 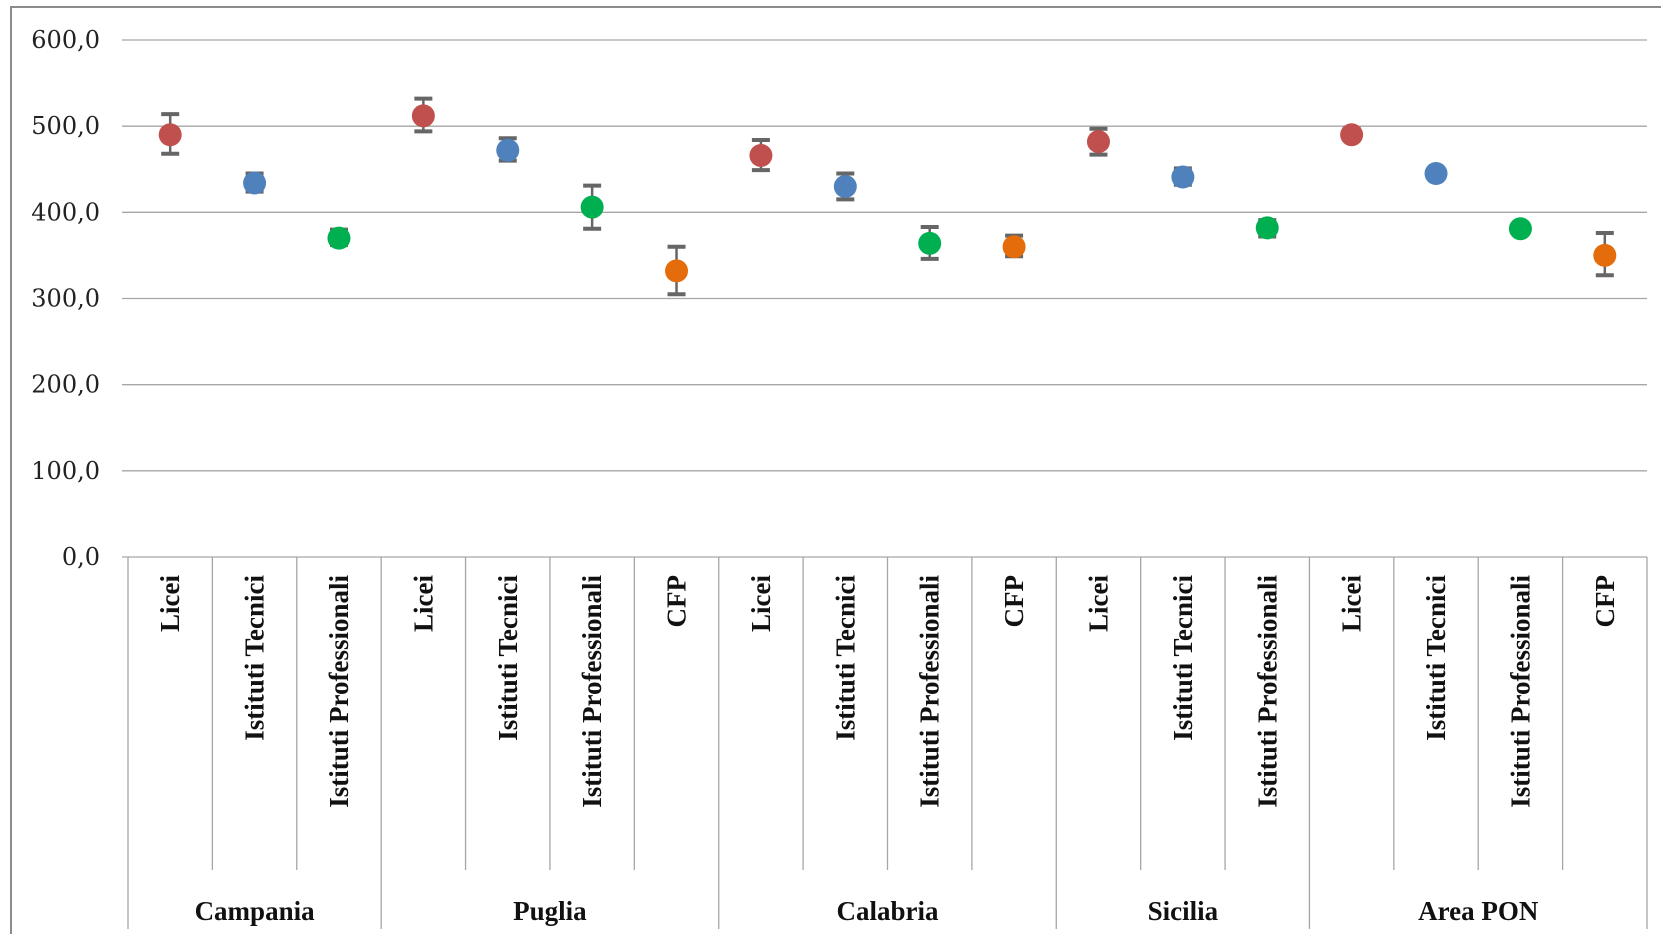 What do you see at coordinates (1183, 911) in the screenshot?
I see `group-label: Sicilia` at bounding box center [1183, 911].